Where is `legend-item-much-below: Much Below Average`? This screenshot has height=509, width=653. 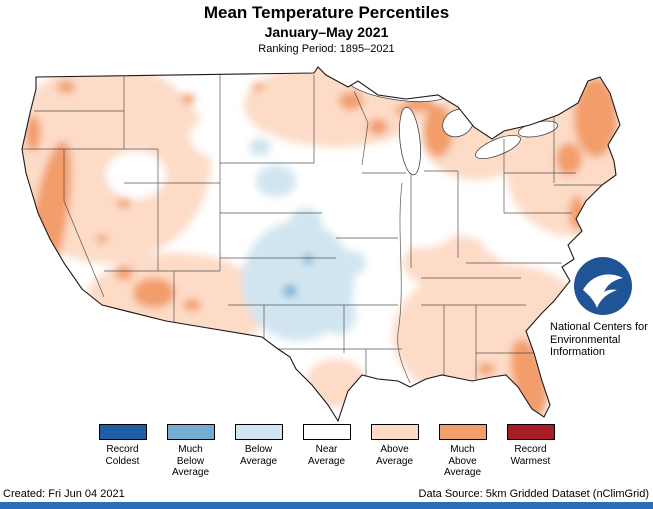
legend-item-much-below: Much Below Average is located at coordinates (190, 451).